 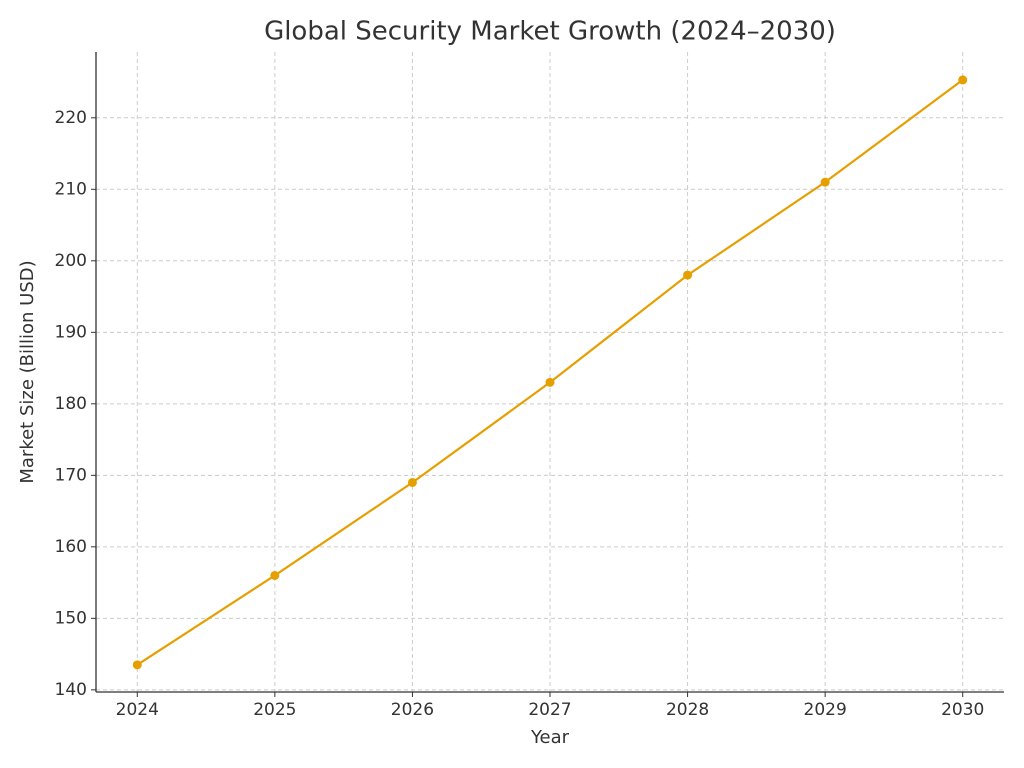 What do you see at coordinates (71, 690) in the screenshot?
I see `y-tick-label: 140` at bounding box center [71, 690].